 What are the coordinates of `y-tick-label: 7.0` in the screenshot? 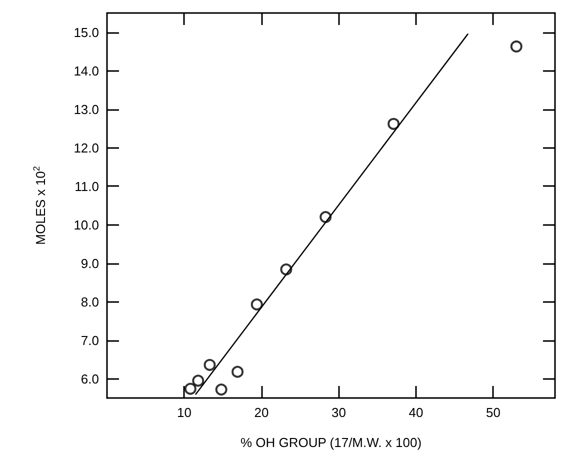 It's located at (89, 340).